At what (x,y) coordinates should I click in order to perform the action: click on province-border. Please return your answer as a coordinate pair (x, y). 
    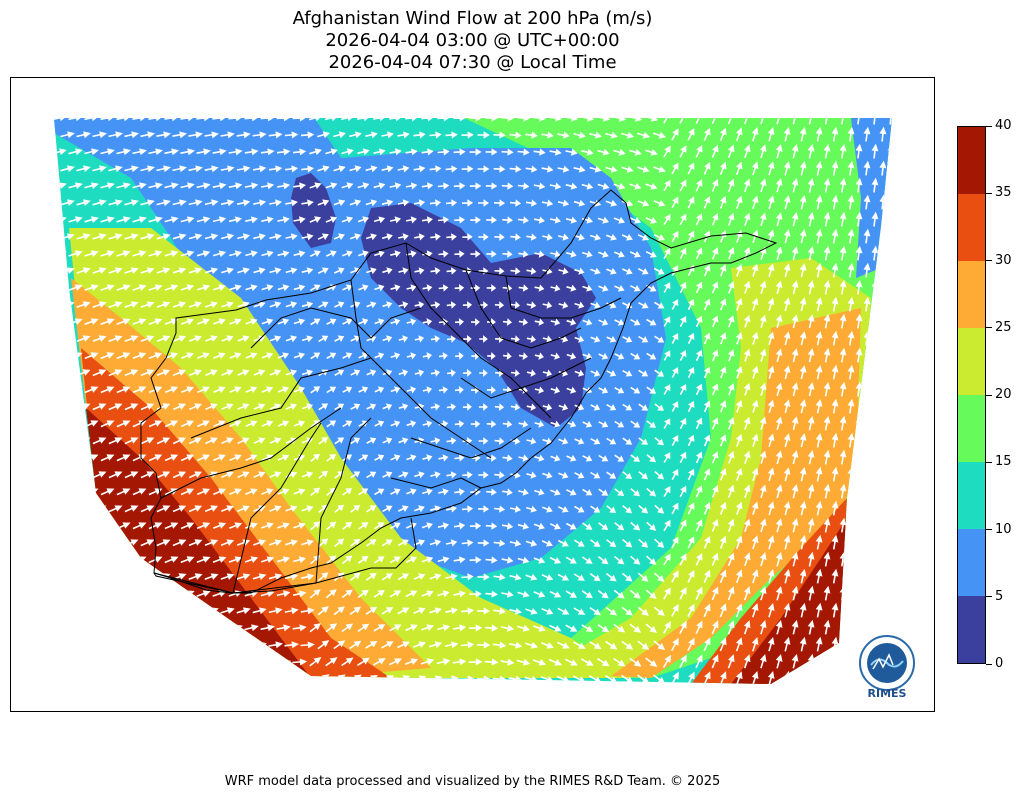
    Looking at the image, I should click on (336, 328).